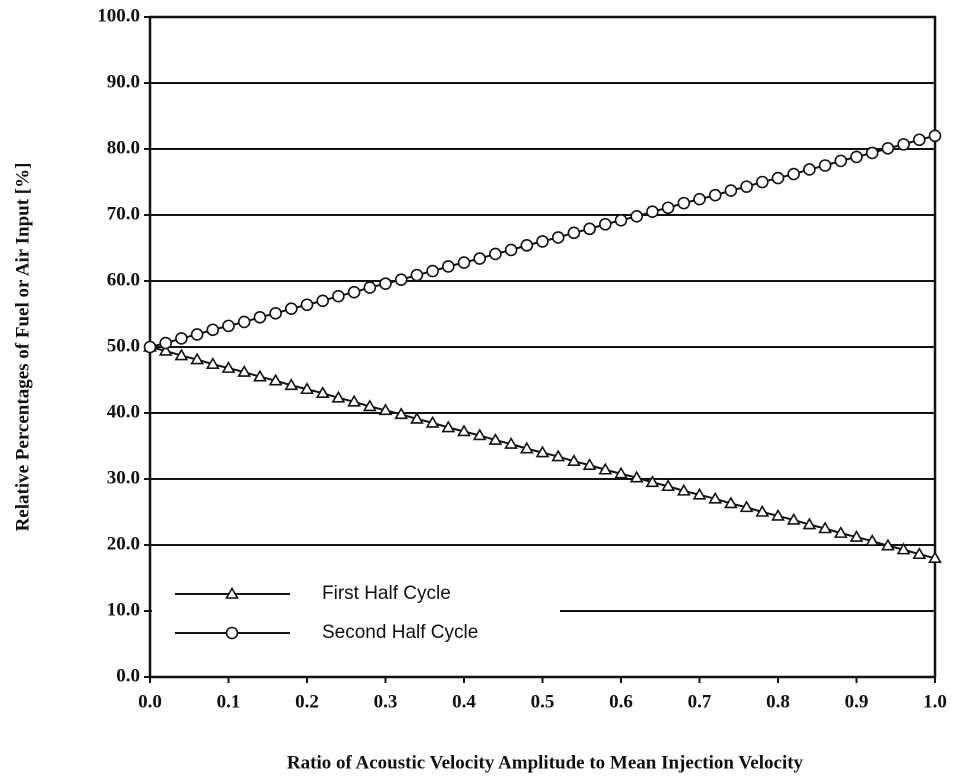 This screenshot has height=781, width=956. Describe the element at coordinates (400, 632) in the screenshot. I see `legend-label: Second Half Cycle` at that location.